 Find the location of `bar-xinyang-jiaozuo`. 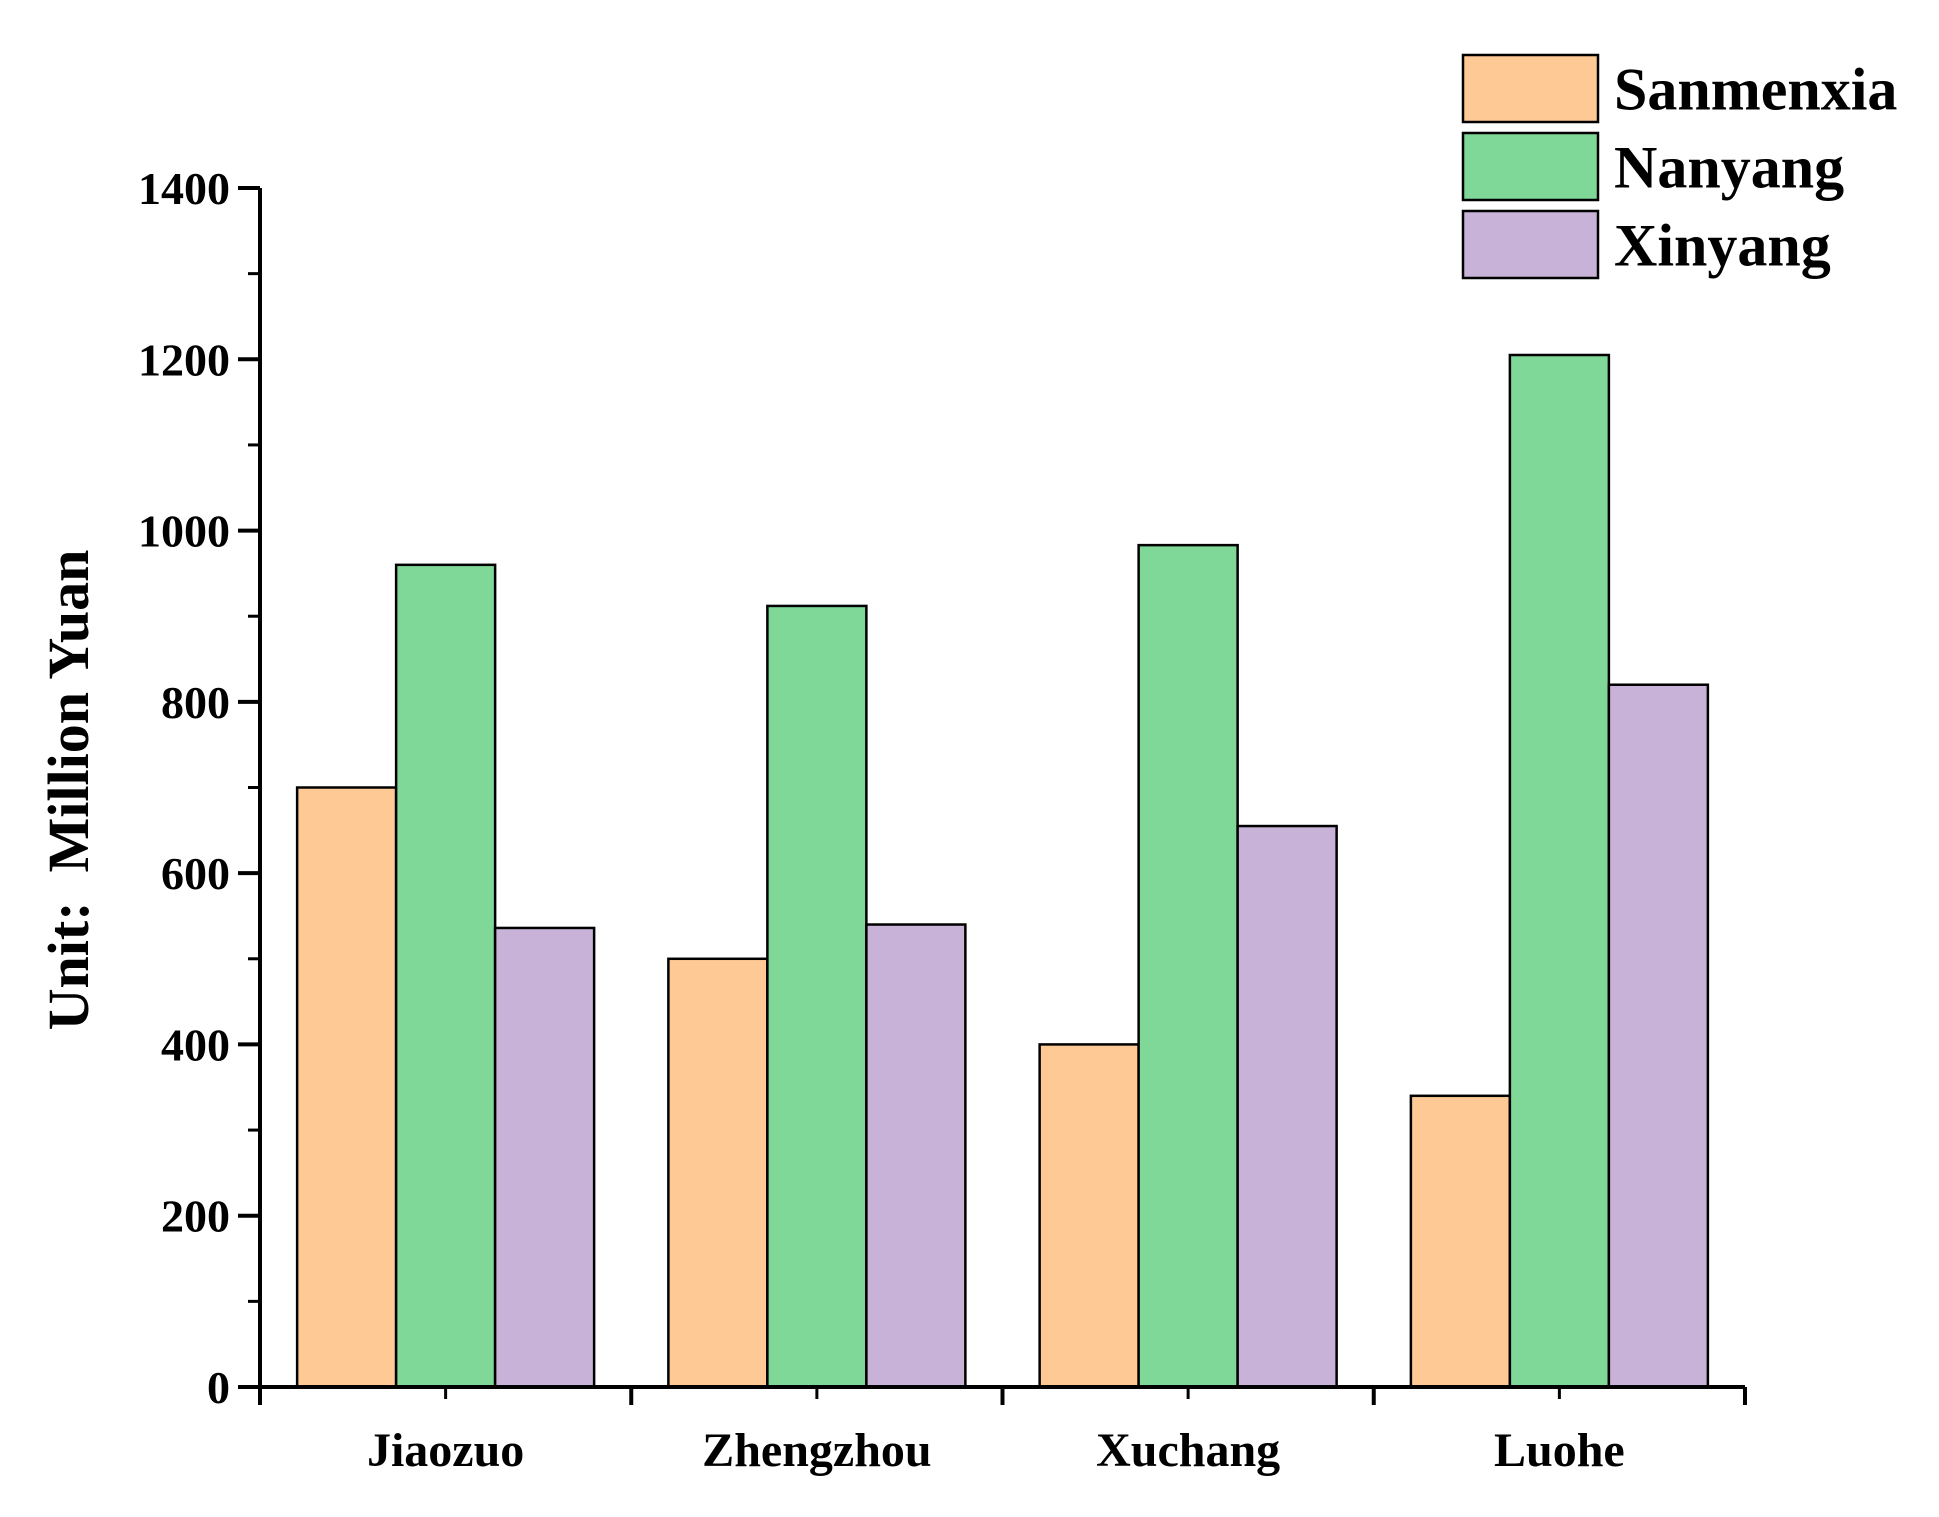

bar-xinyang-jiaozuo is located at coordinates (544, 1157).